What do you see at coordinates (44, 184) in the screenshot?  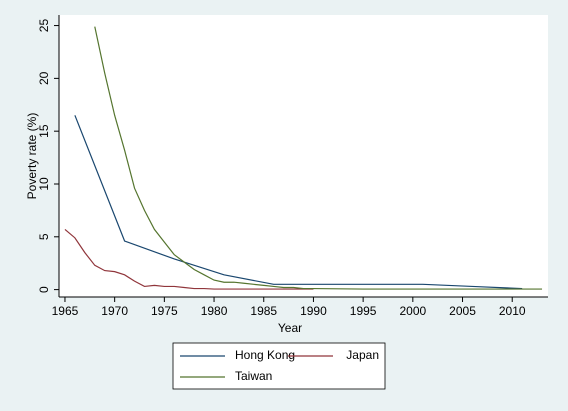 I see `y-tick-label: 10` at bounding box center [44, 184].